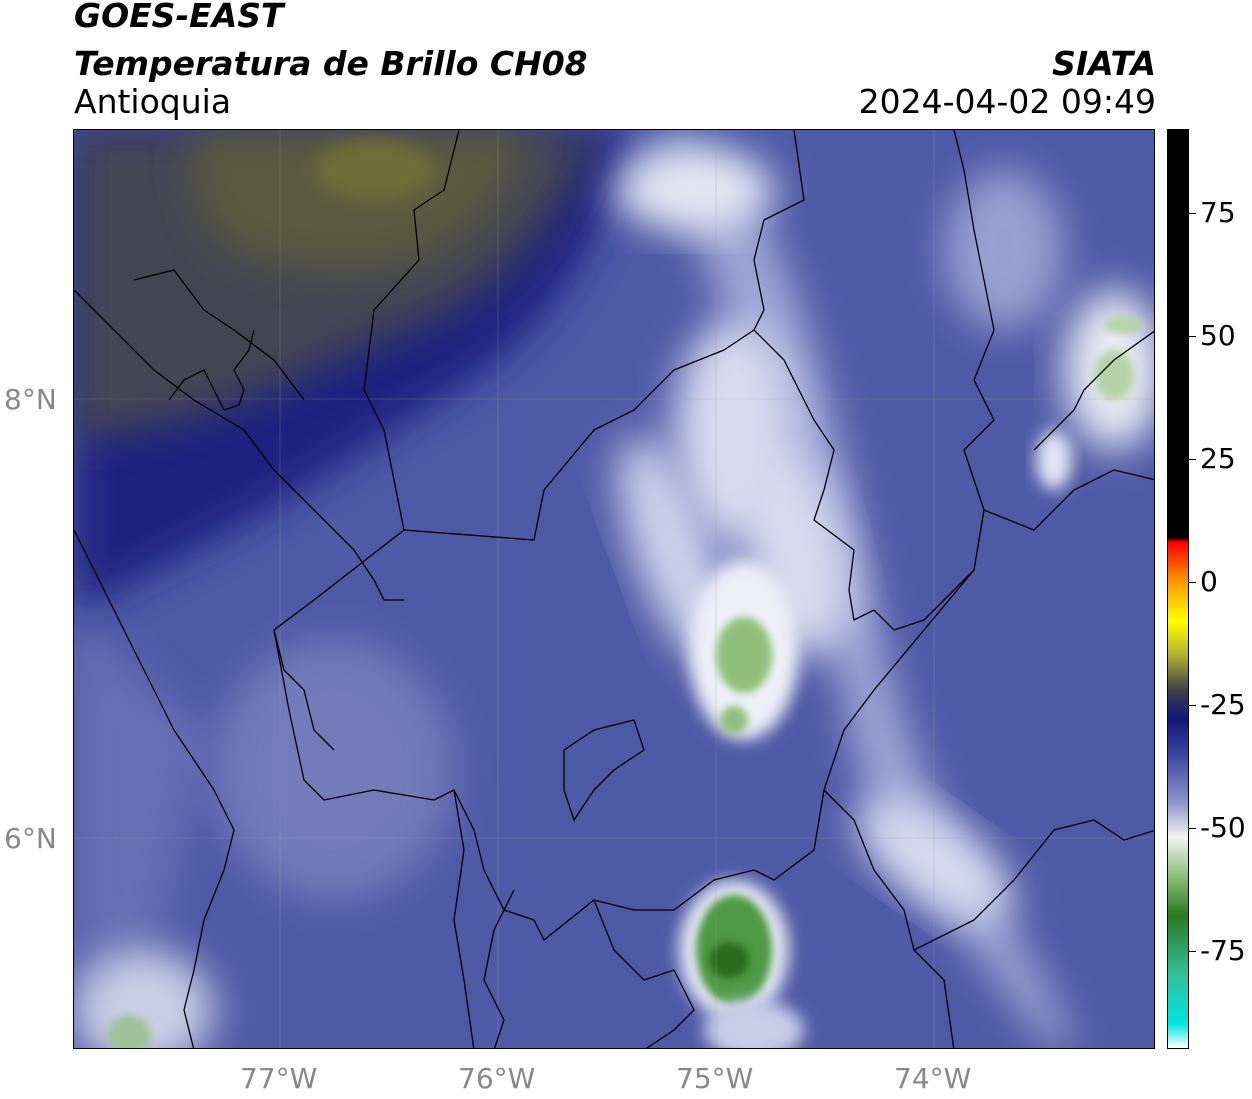  What do you see at coordinates (1223, 950) in the screenshot?
I see `colorbar-tick-label: -75` at bounding box center [1223, 950].